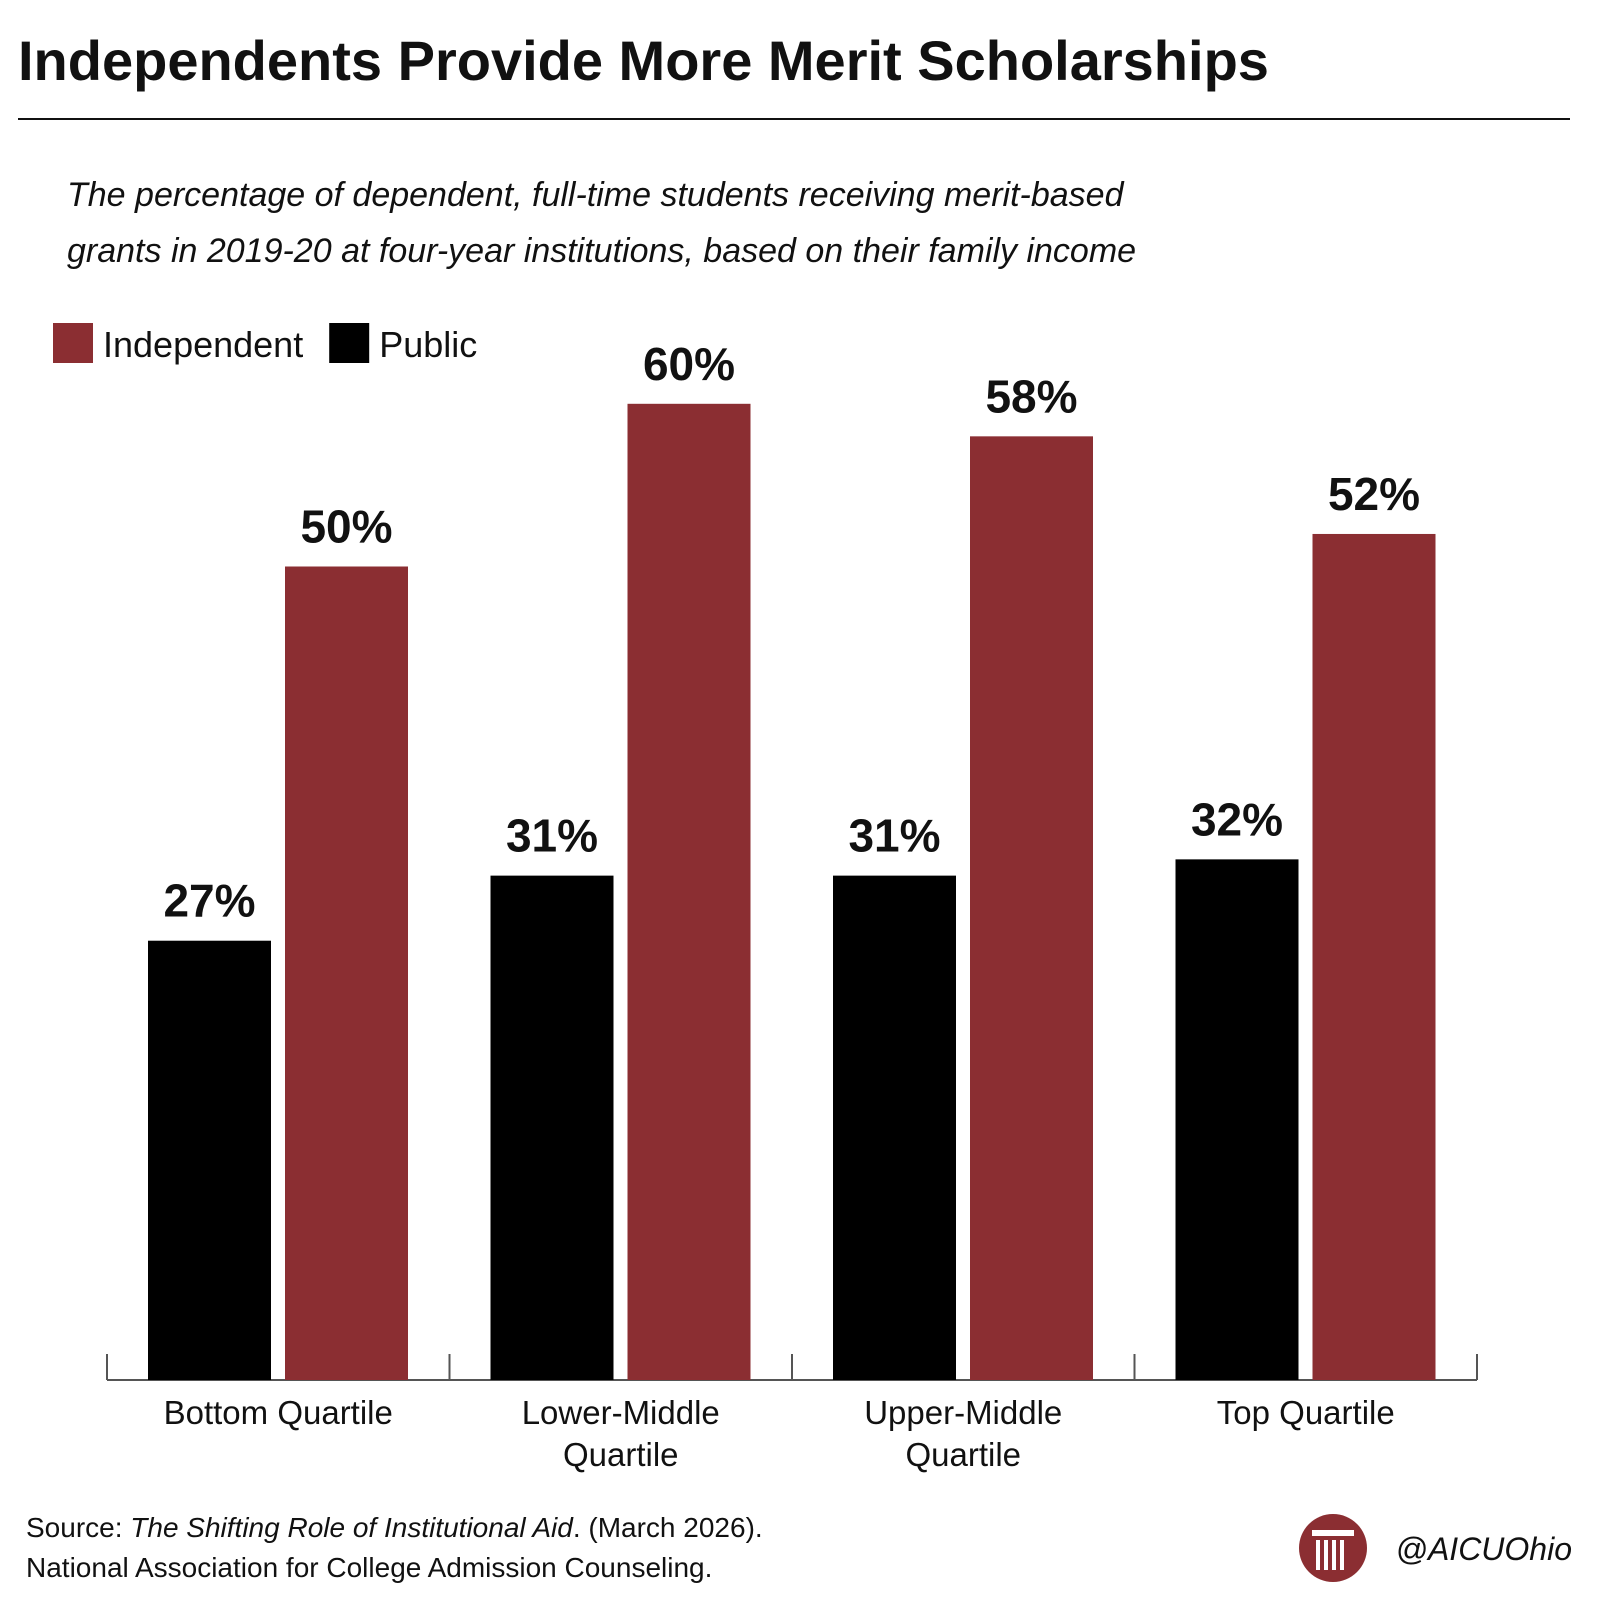 The height and width of the screenshot is (1600, 1600). What do you see at coordinates (346, 527) in the screenshot?
I see `value-label: 50%` at bounding box center [346, 527].